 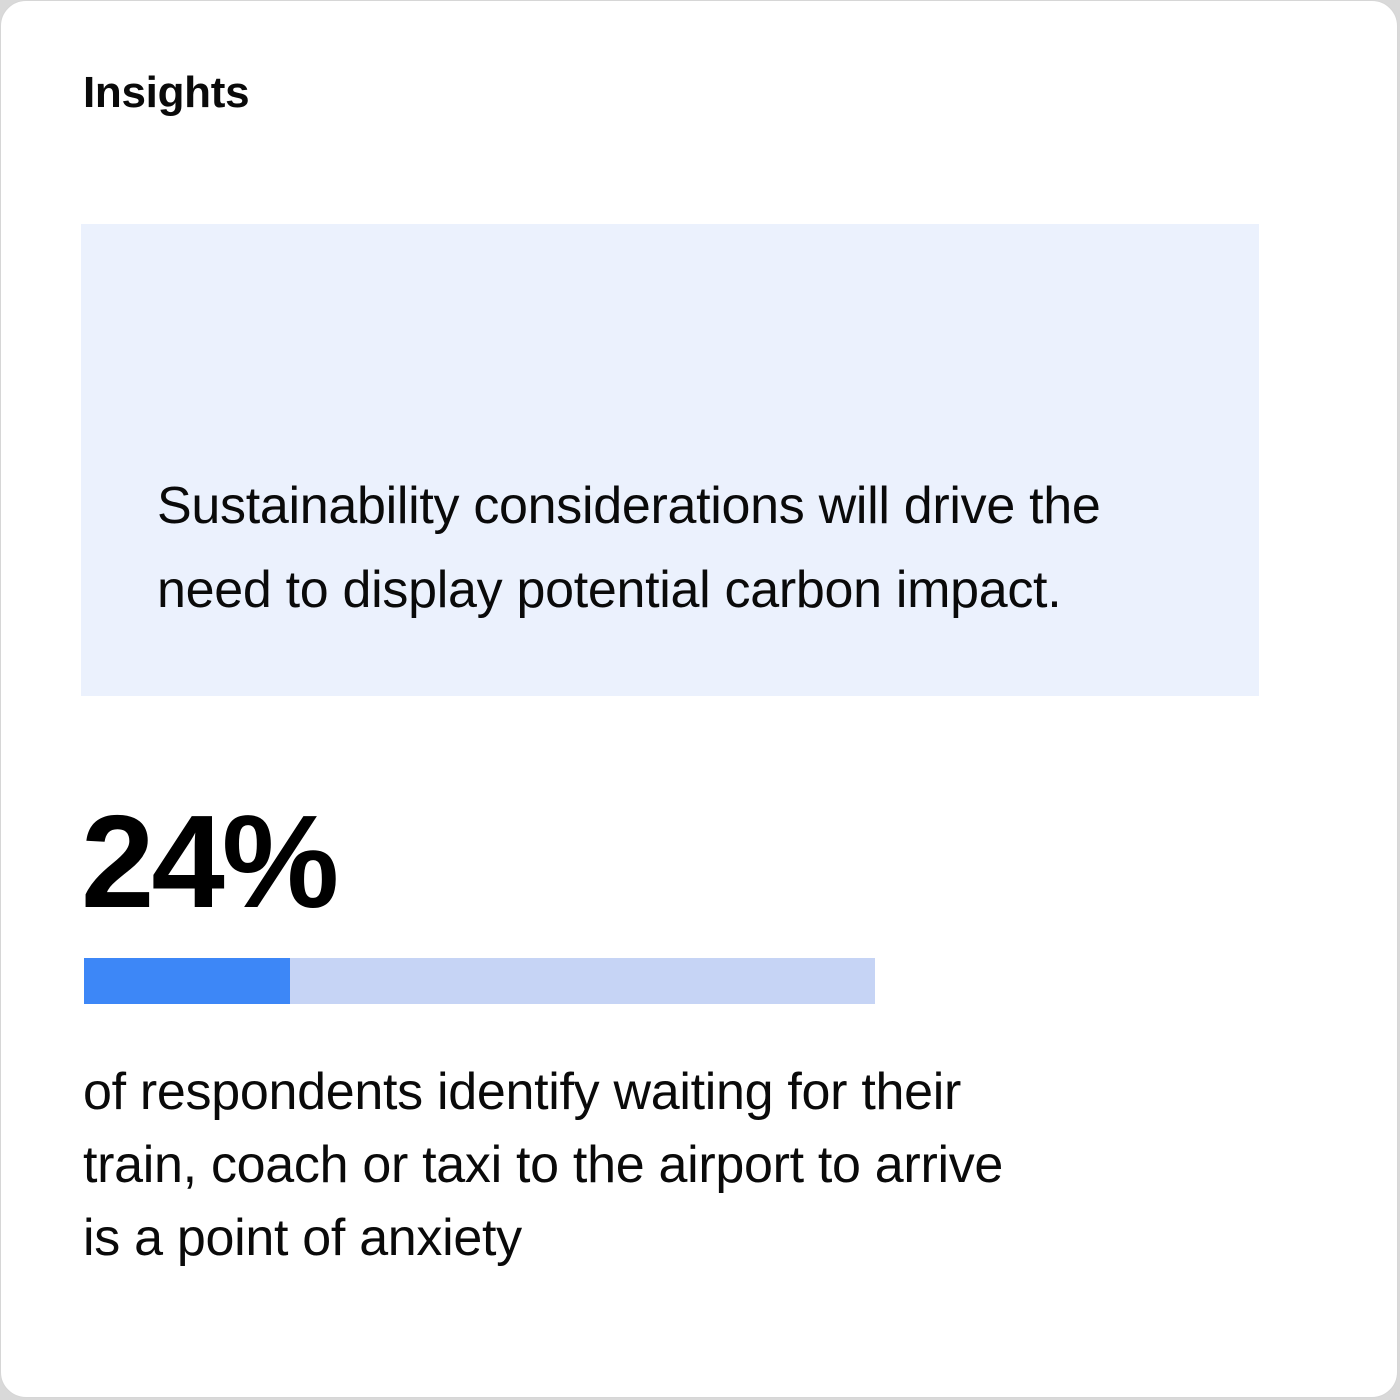 I want to click on stat-progress-bar, so click(x=479, y=981).